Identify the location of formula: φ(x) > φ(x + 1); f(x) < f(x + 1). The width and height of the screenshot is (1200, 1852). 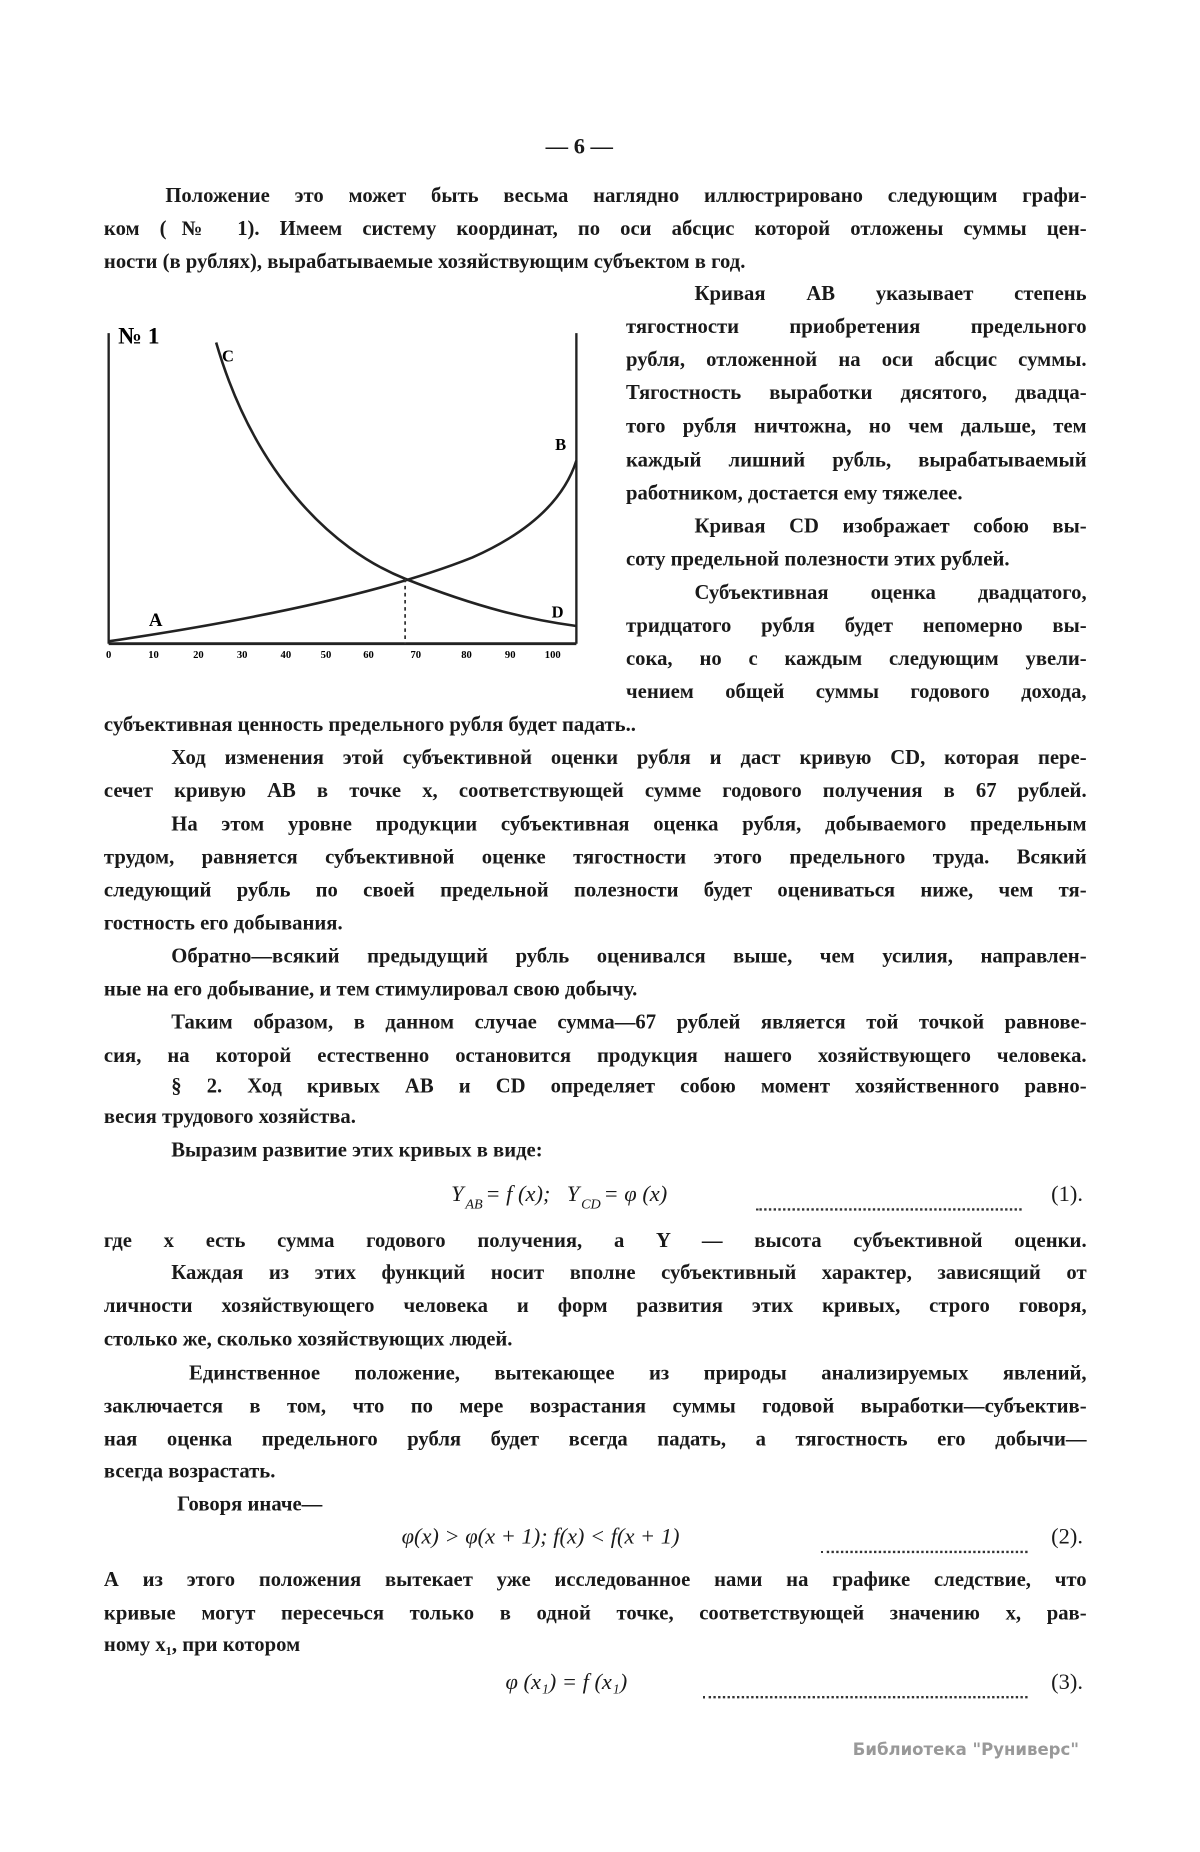
(540, 1537).